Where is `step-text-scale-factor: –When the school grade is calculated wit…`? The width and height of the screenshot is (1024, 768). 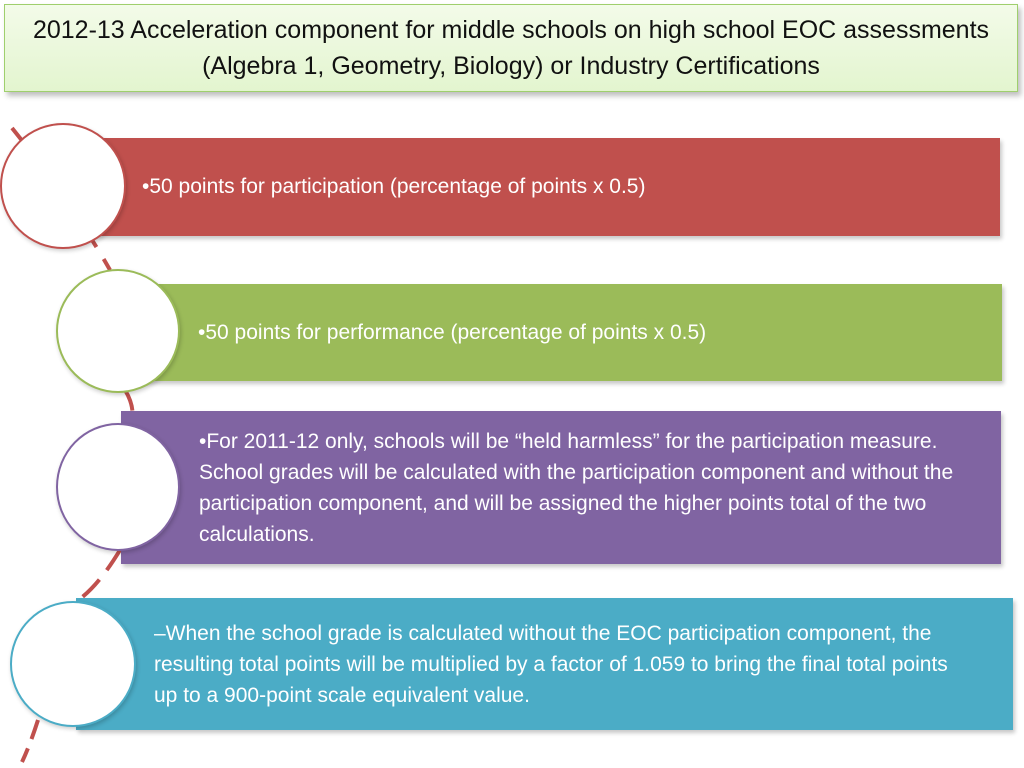 step-text-scale-factor: –When the school grade is calculated wit… is located at coordinates (551, 664).